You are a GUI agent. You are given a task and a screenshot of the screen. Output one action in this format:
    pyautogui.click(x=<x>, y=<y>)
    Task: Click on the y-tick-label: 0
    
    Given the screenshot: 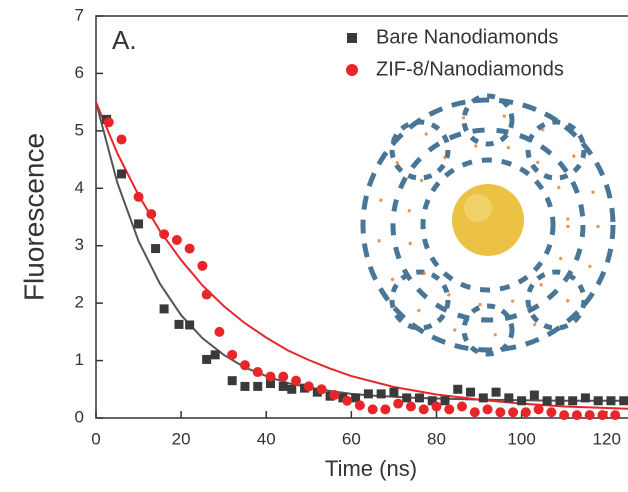 What is the action you would take?
    pyautogui.click(x=79, y=416)
    